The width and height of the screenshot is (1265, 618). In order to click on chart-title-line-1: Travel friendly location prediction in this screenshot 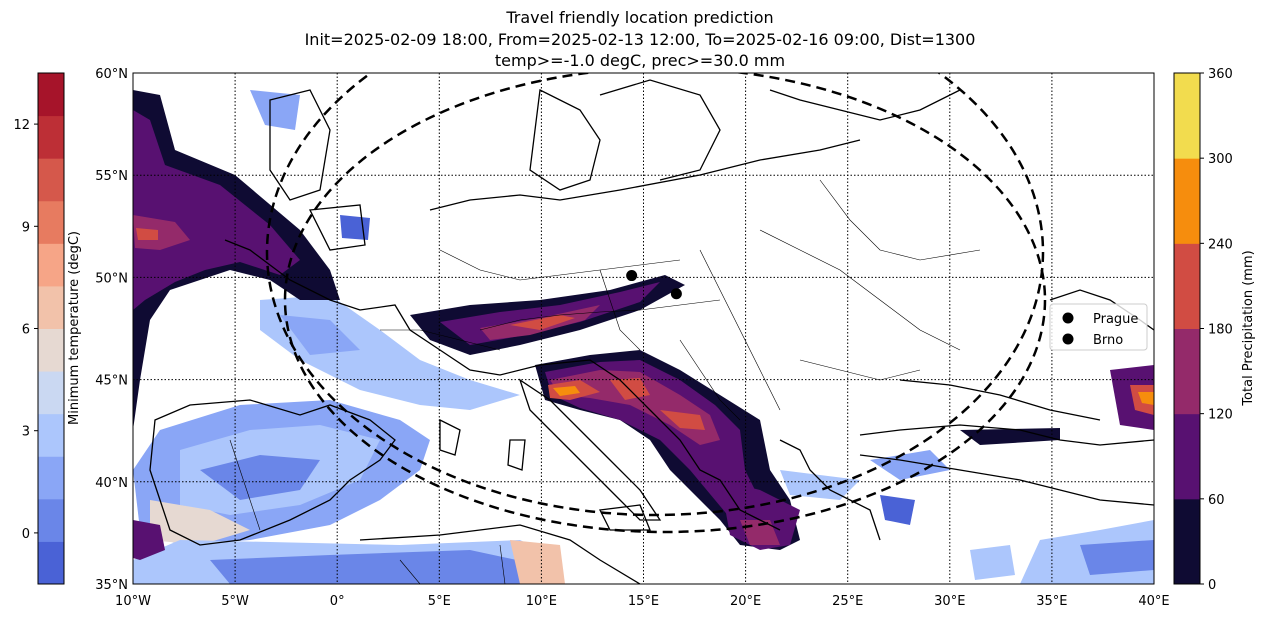, I will do `click(640, 17)`.